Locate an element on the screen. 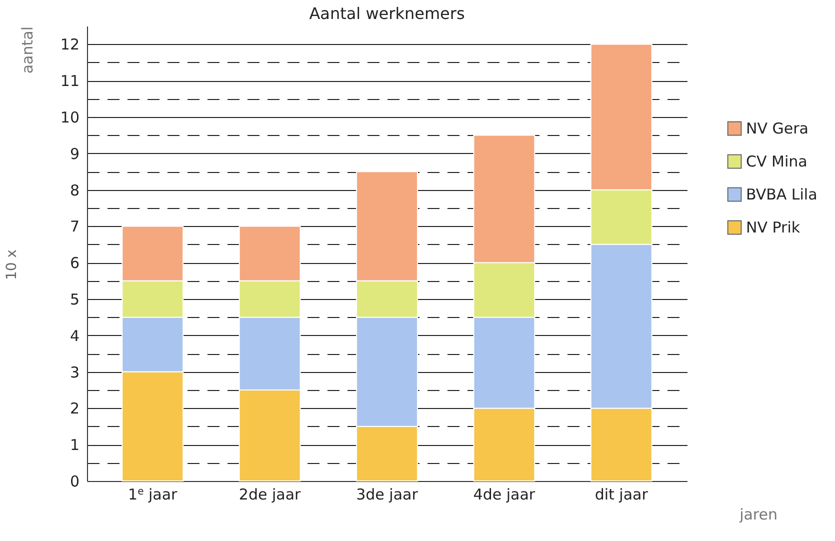 The height and width of the screenshot is (541, 835). y-tick-label: 6 is located at coordinates (75, 263).